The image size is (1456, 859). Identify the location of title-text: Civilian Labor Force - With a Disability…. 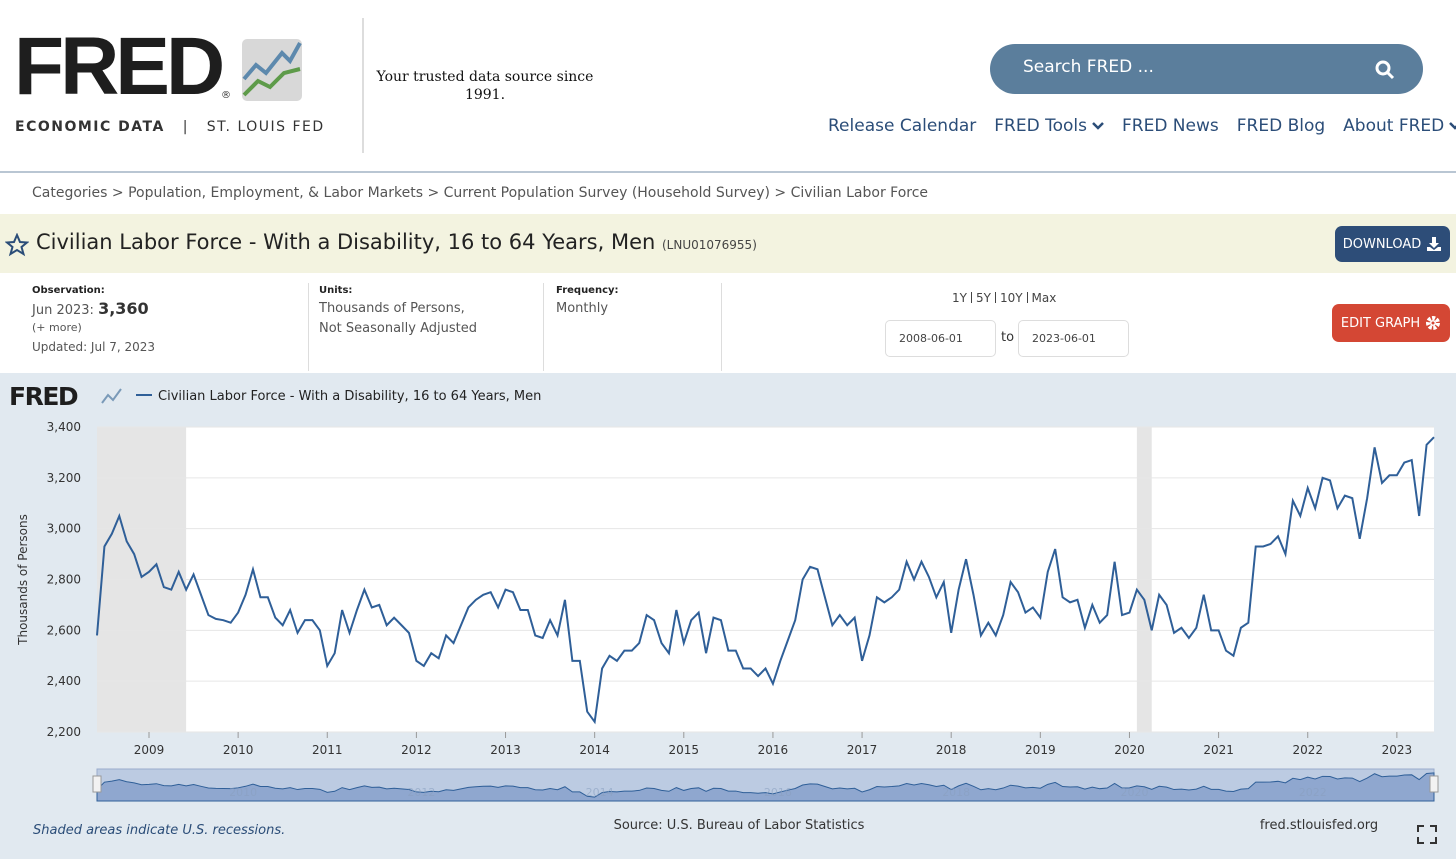
(346, 242).